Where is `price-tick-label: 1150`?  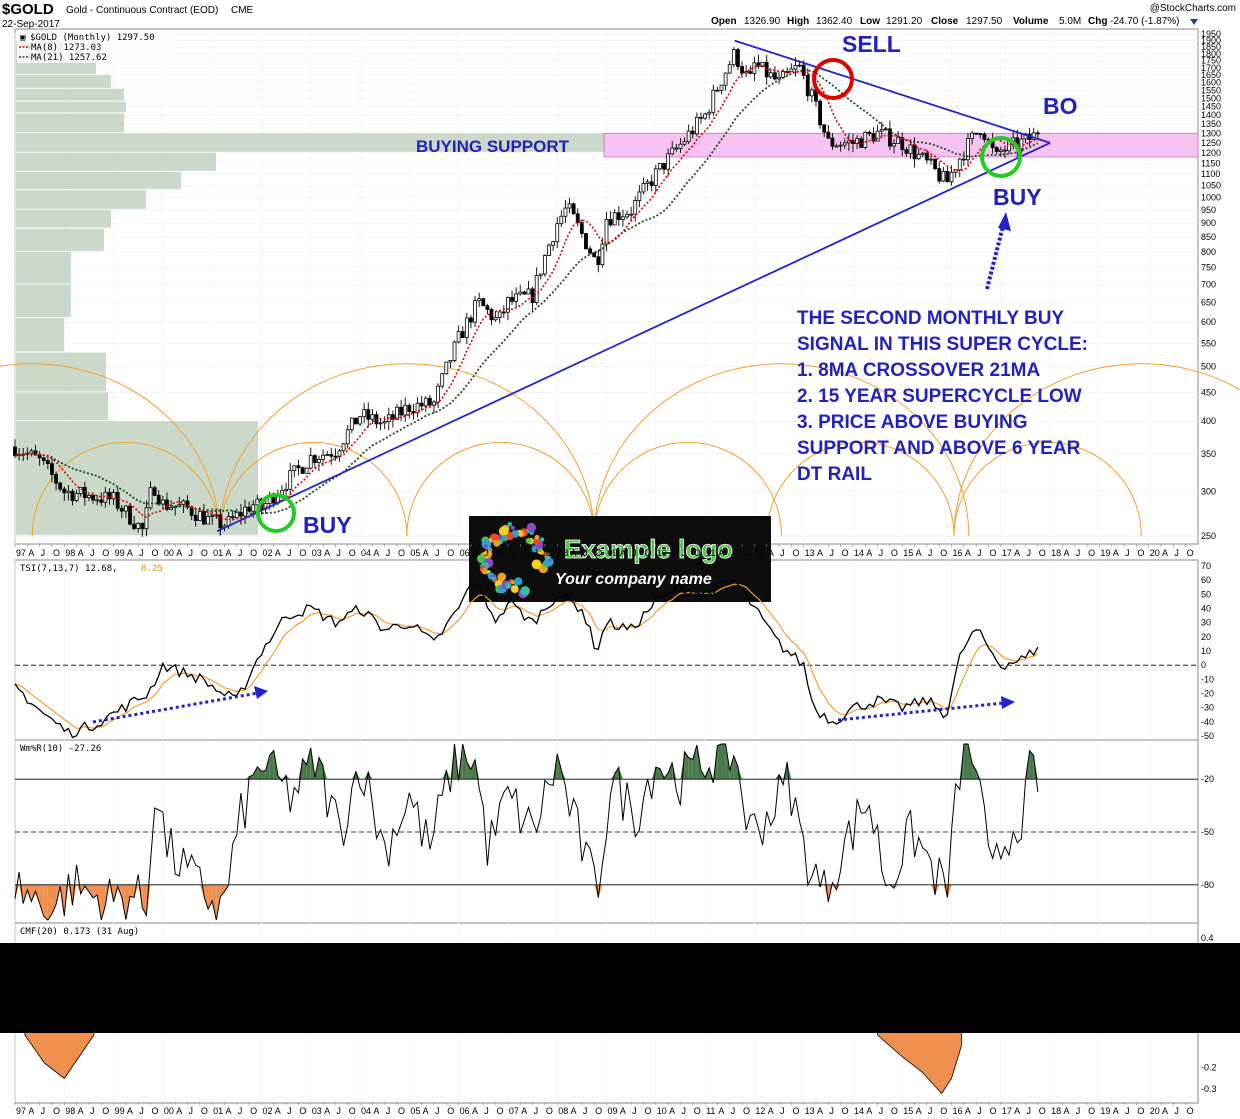 price-tick-label: 1150 is located at coordinates (1210, 163).